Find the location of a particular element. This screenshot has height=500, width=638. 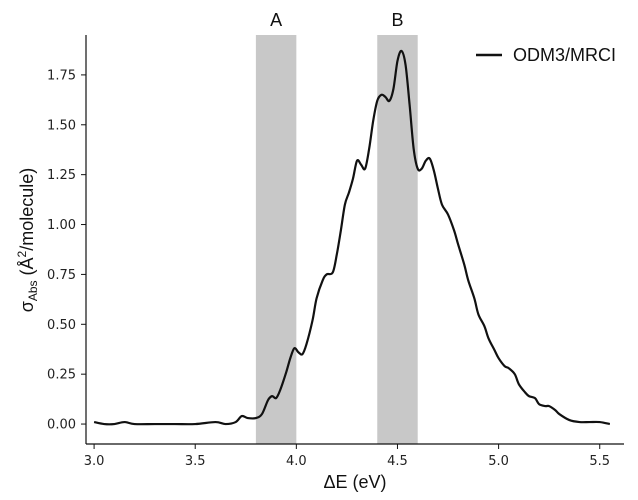

x-tick-label: 3.5 is located at coordinates (195, 461).